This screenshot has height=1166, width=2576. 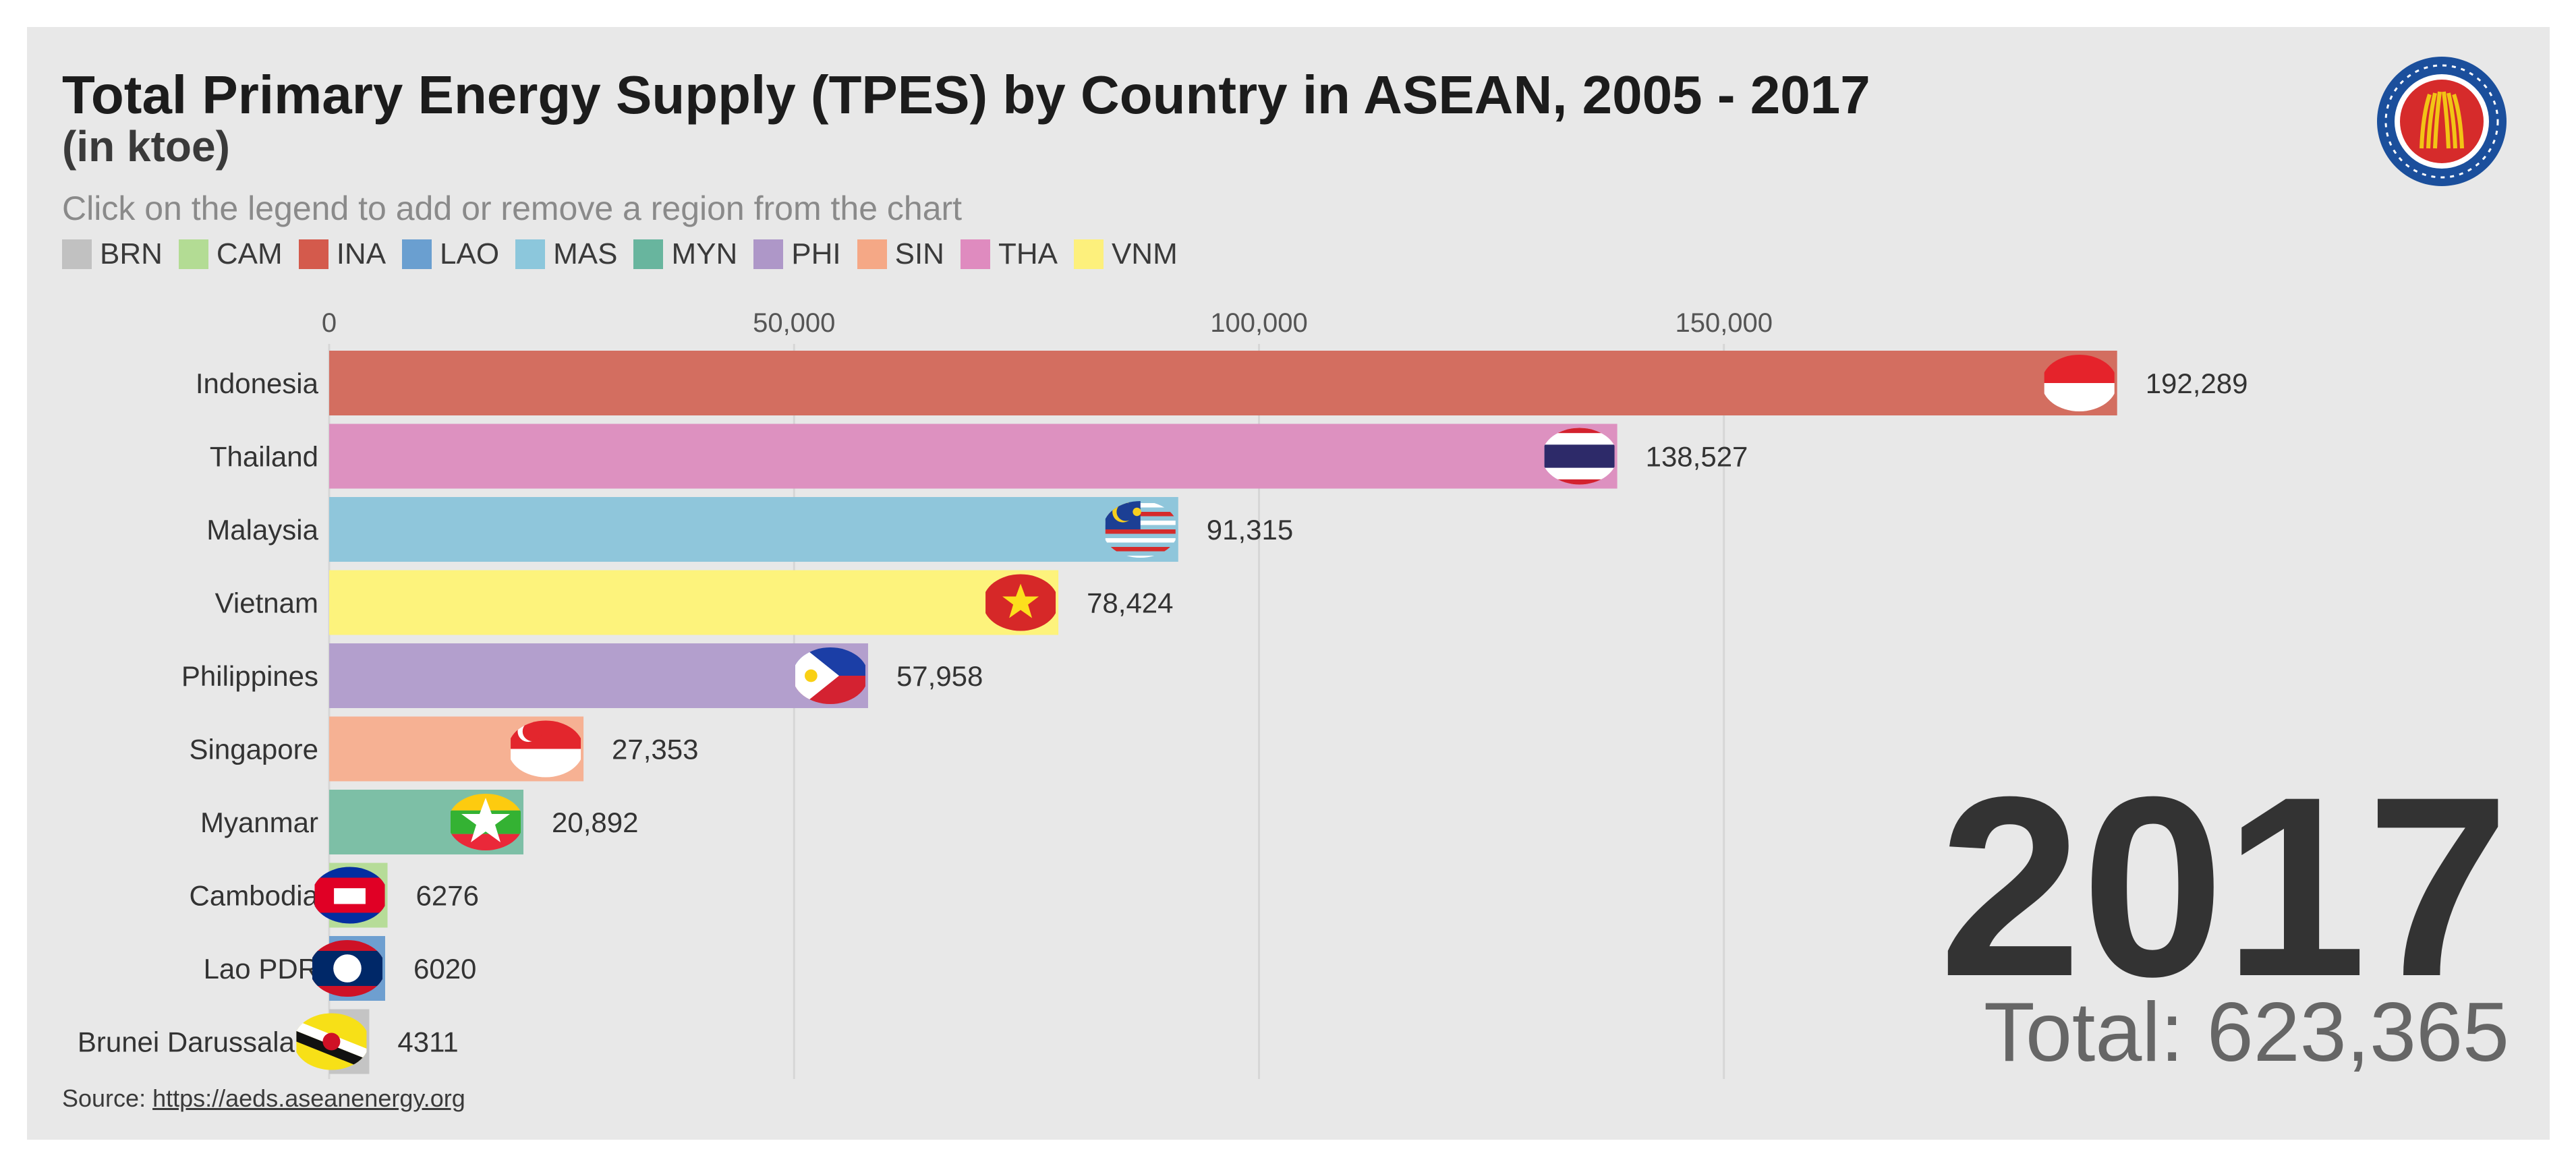 What do you see at coordinates (146, 146) in the screenshot?
I see `chart-subtitle: (in ktoe)` at bounding box center [146, 146].